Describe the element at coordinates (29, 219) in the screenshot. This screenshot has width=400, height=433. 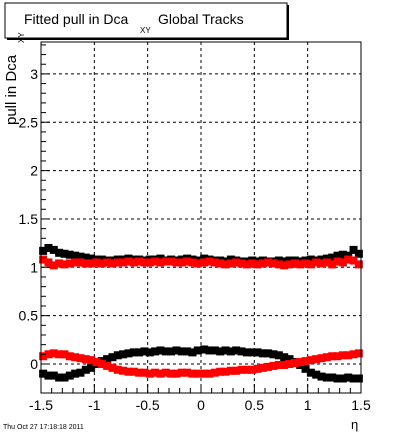
I see `y-tick-label: 1.5` at that location.